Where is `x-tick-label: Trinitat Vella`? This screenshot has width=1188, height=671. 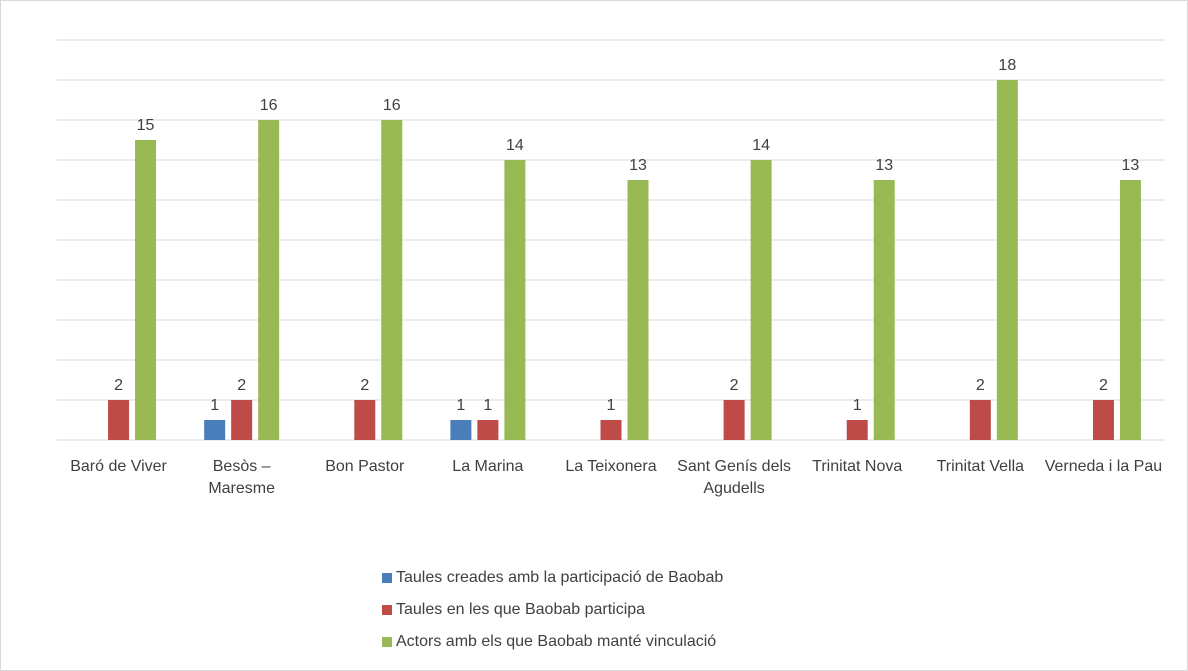 x-tick-label: Trinitat Vella is located at coordinates (980, 466).